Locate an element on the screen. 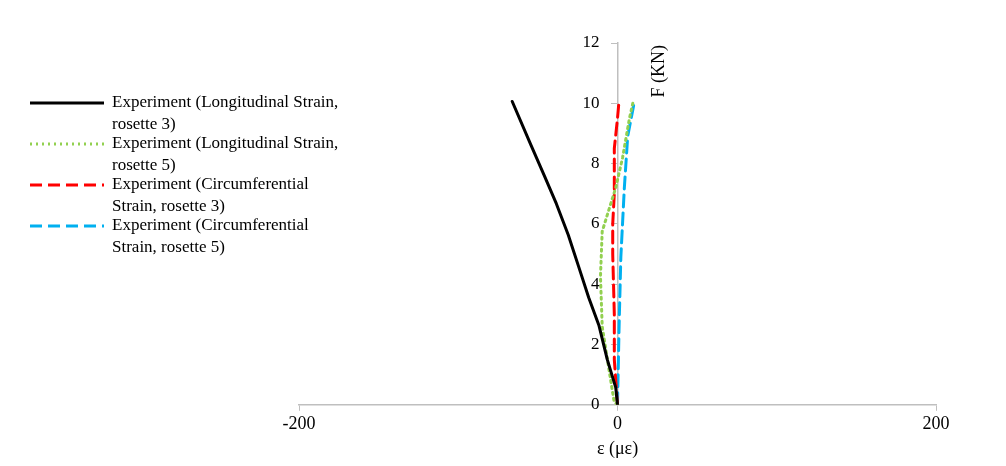 This screenshot has width=1006, height=466. x-tick-label: -200 is located at coordinates (299, 423).